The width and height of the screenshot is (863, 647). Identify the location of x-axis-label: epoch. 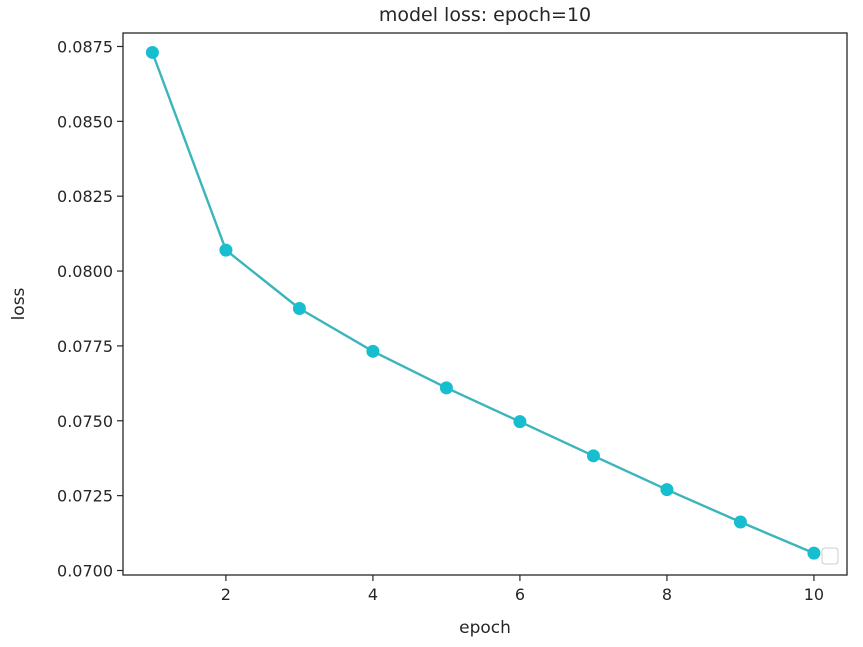
(485, 628).